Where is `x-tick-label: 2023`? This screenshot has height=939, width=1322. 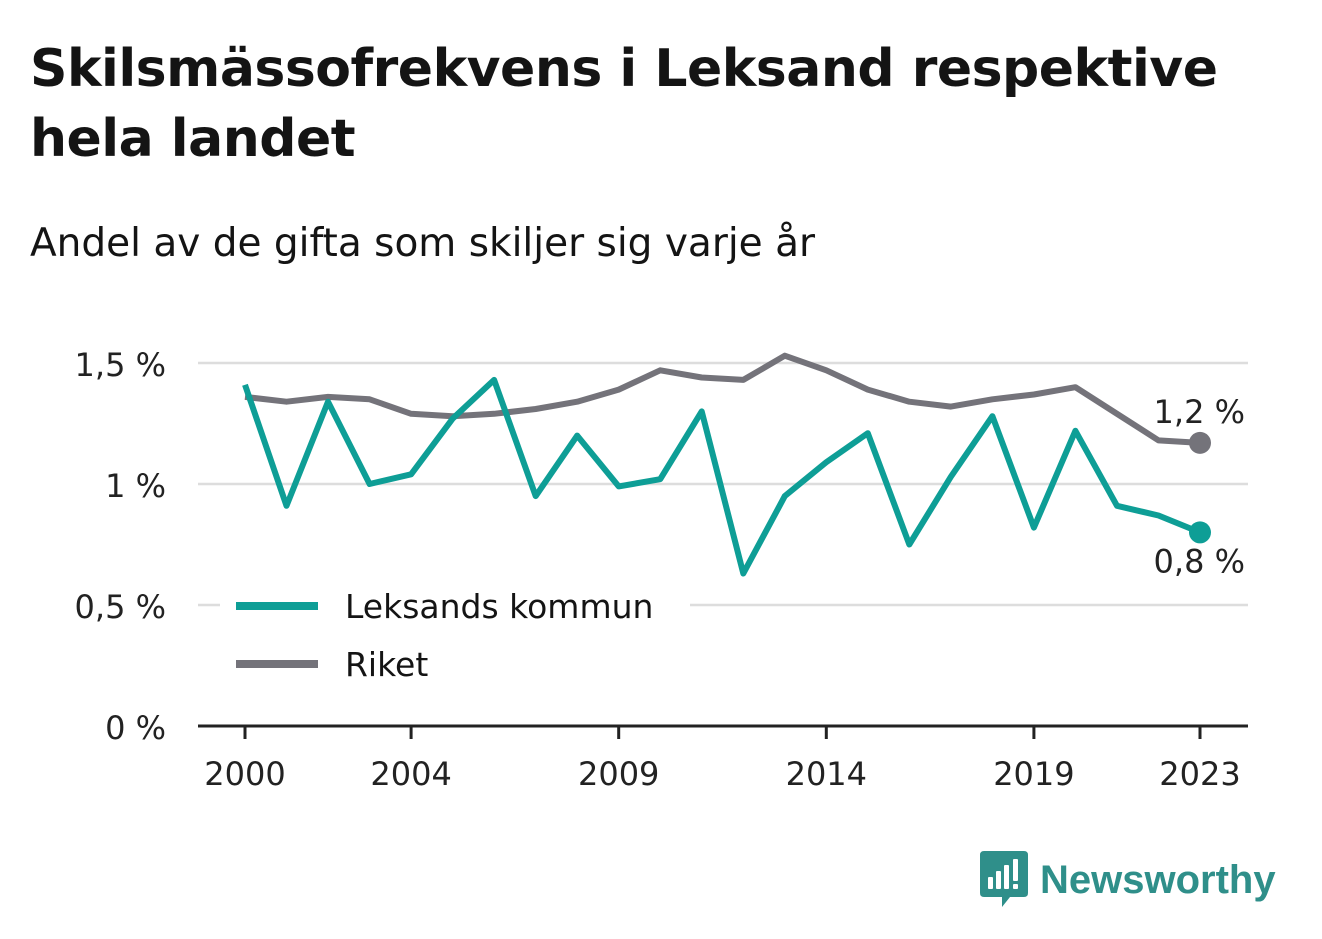 x-tick-label: 2023 is located at coordinates (1199, 774).